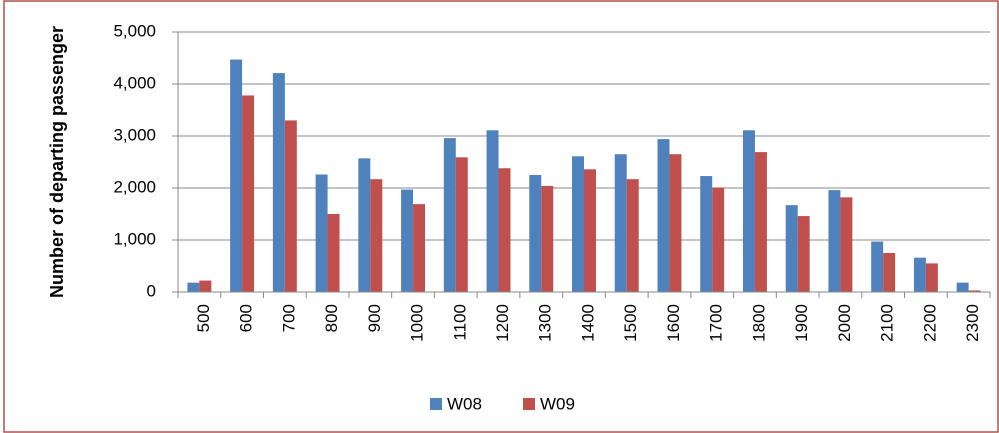  What do you see at coordinates (288, 318) in the screenshot?
I see `x-tick-label: 700` at bounding box center [288, 318].